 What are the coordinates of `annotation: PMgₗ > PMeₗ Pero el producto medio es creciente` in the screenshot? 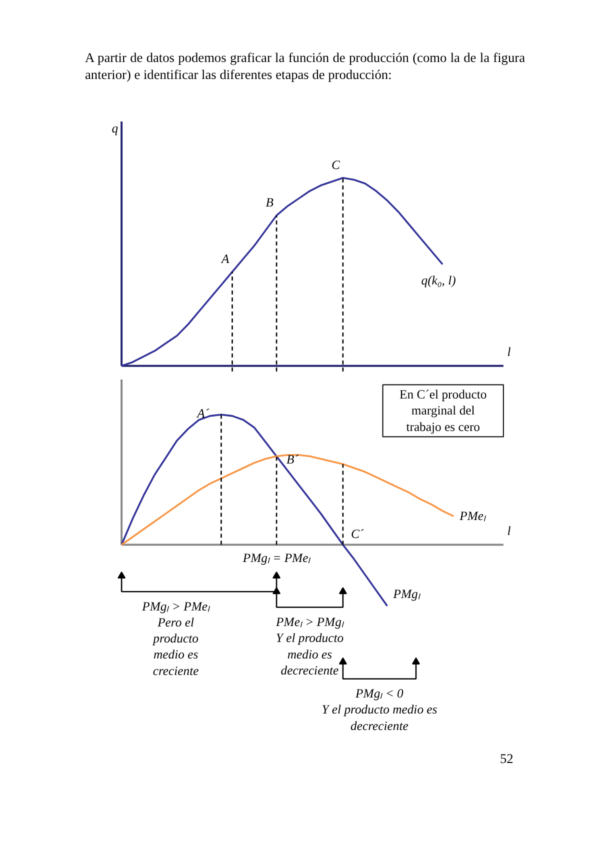 It's located at (175, 638).